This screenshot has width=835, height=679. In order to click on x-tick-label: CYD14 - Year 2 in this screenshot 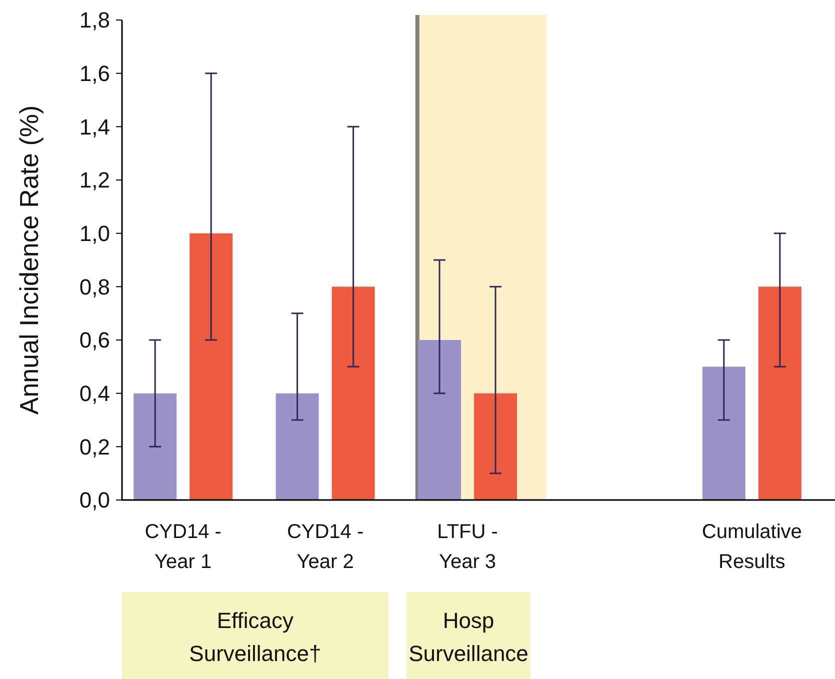, I will do `click(325, 547)`.